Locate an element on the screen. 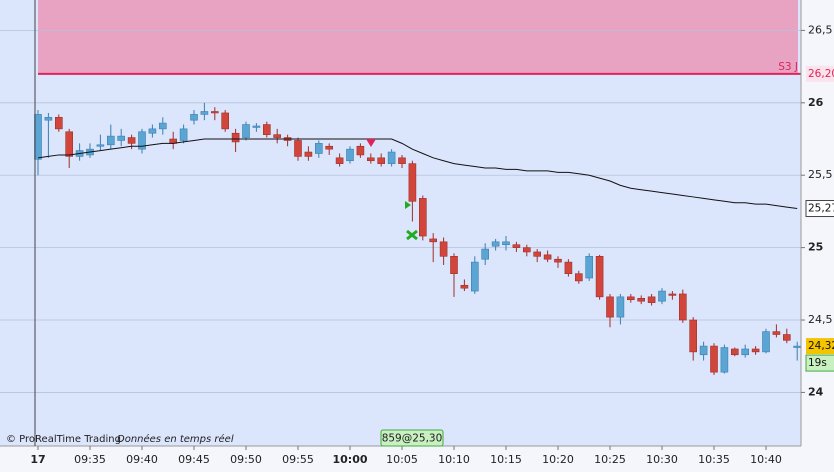 This screenshot has width=834, height=472. zone-name: S3 J is located at coordinates (788, 67).